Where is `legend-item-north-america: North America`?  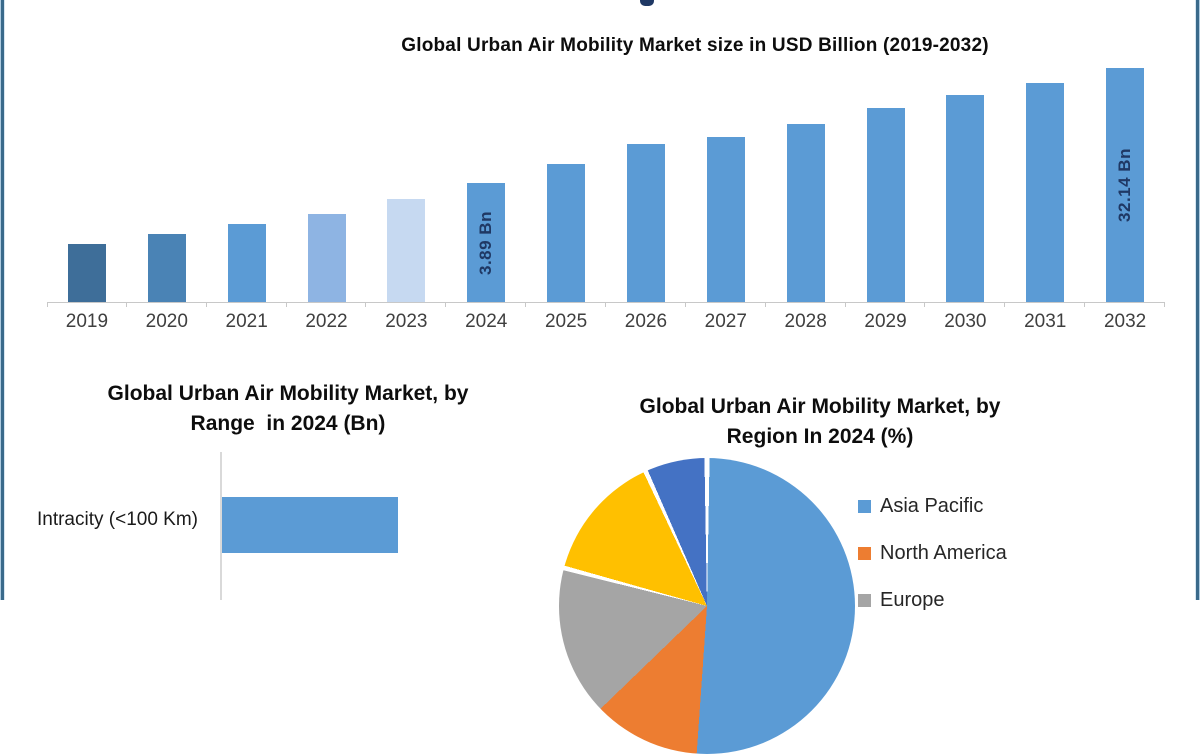
legend-item-north-america: North America is located at coordinates (932, 553).